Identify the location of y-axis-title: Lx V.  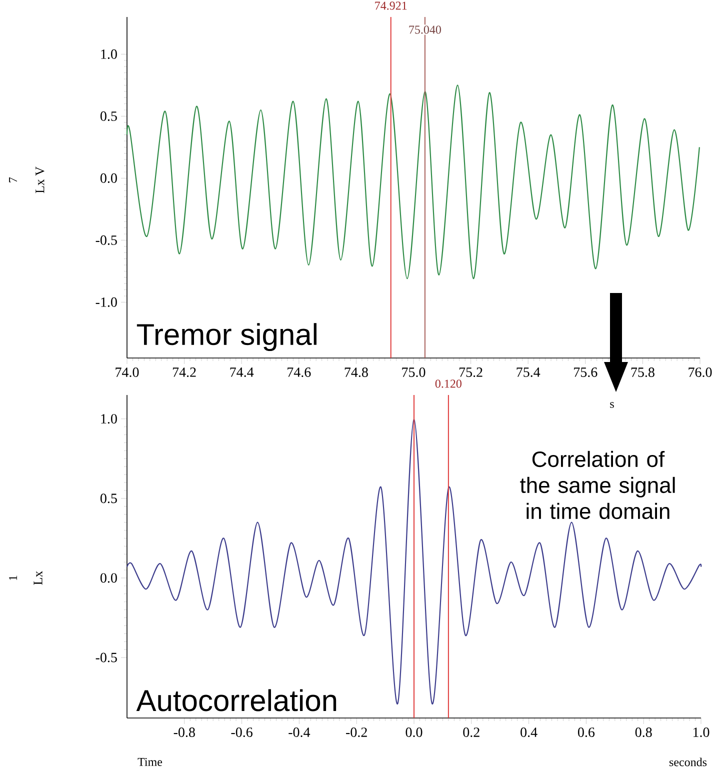
(40, 180).